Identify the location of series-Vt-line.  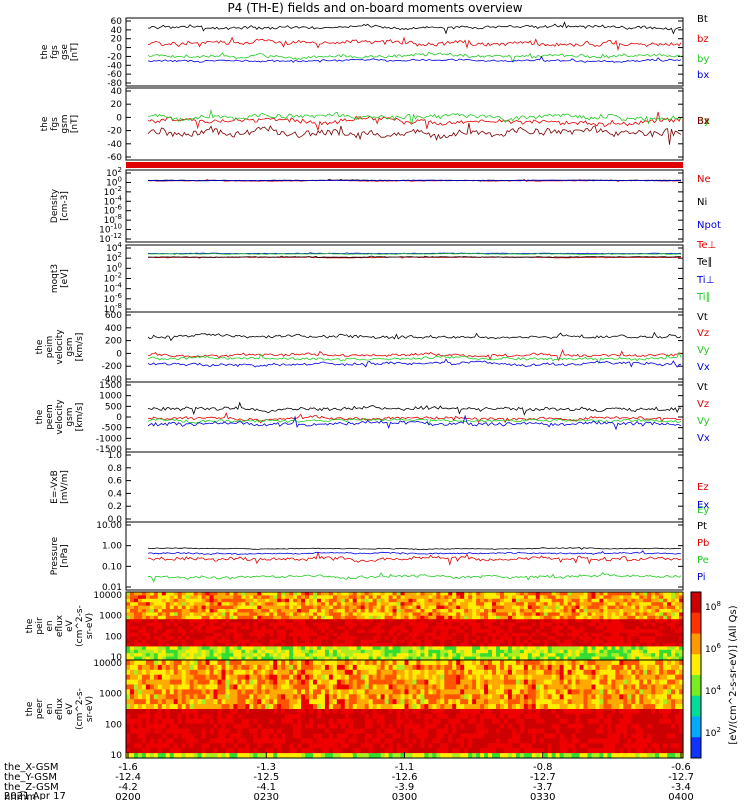
(414, 337).